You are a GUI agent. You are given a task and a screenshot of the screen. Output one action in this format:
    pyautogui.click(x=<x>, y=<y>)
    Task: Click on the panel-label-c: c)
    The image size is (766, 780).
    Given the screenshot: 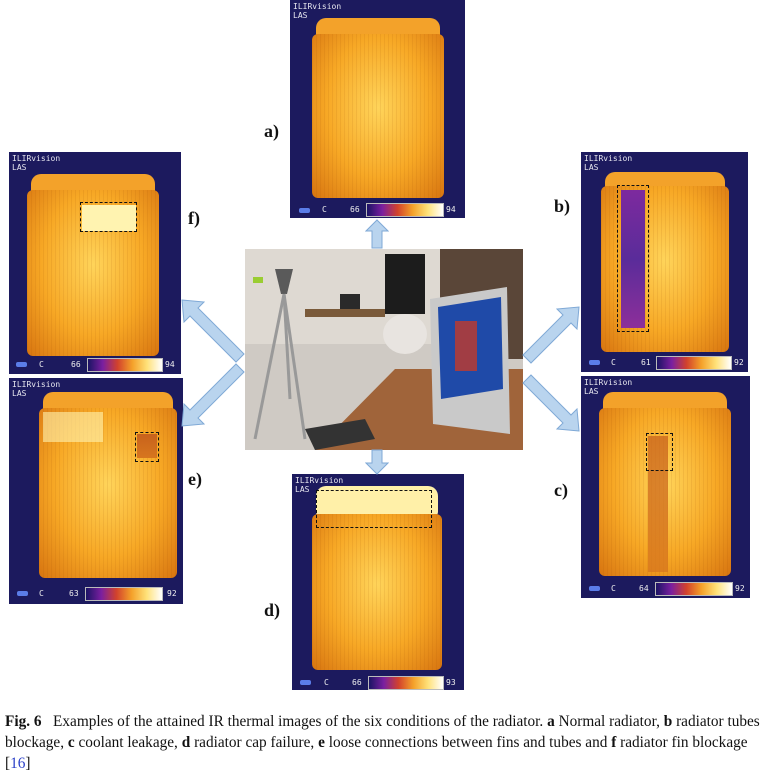 What is the action you would take?
    pyautogui.click(x=561, y=490)
    